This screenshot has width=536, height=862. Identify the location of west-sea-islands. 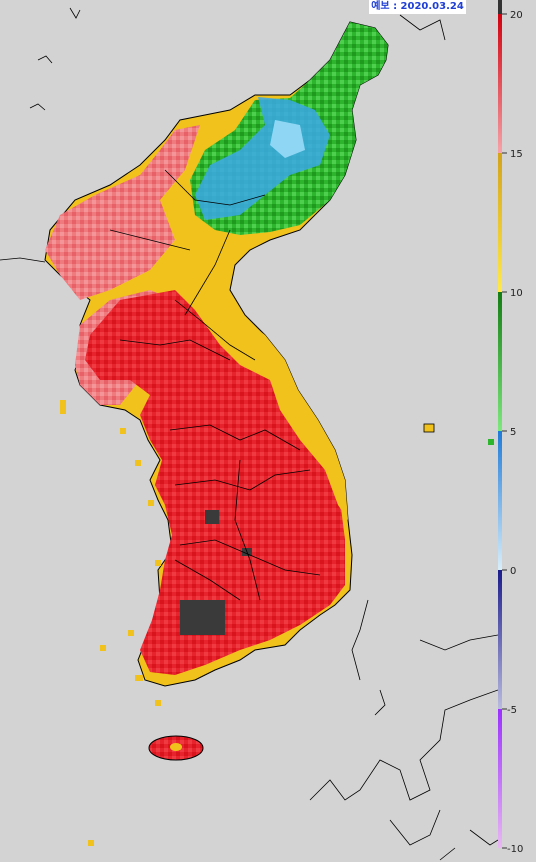
(110, 623).